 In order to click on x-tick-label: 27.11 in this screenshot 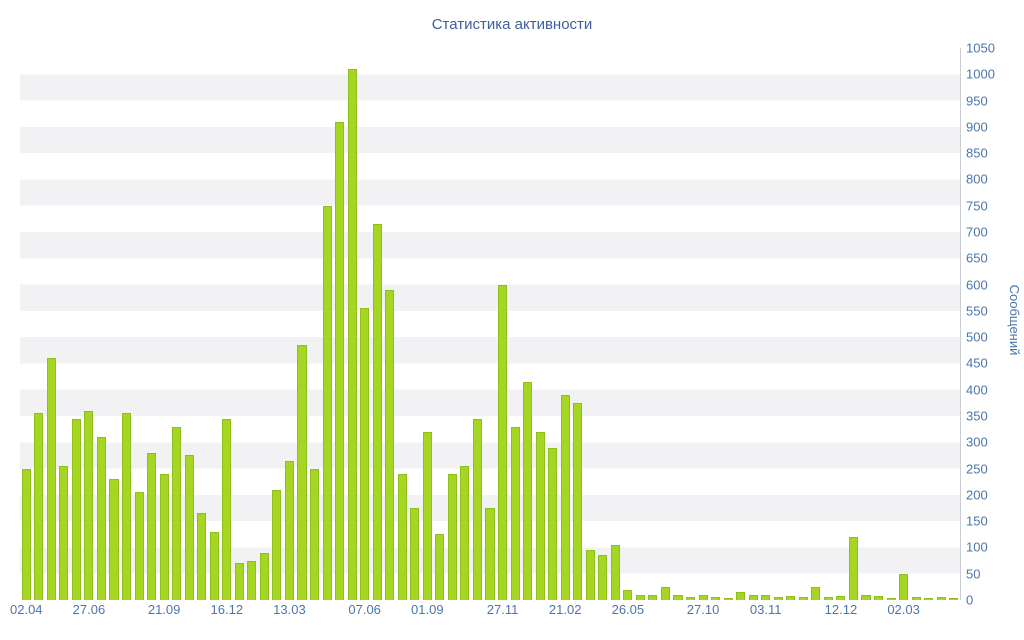, I will do `click(502, 609)`.